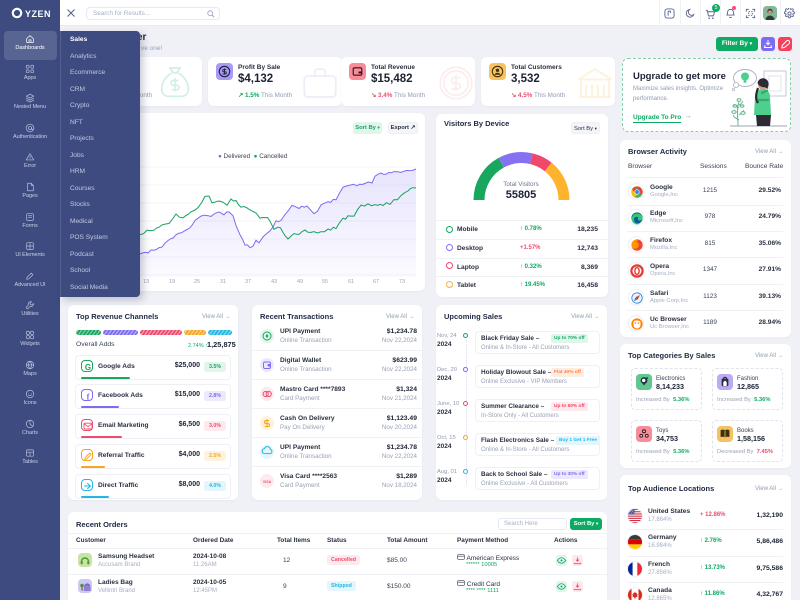  Describe the element at coordinates (88, 397) in the screenshot. I see `svg-text: f` at that location.